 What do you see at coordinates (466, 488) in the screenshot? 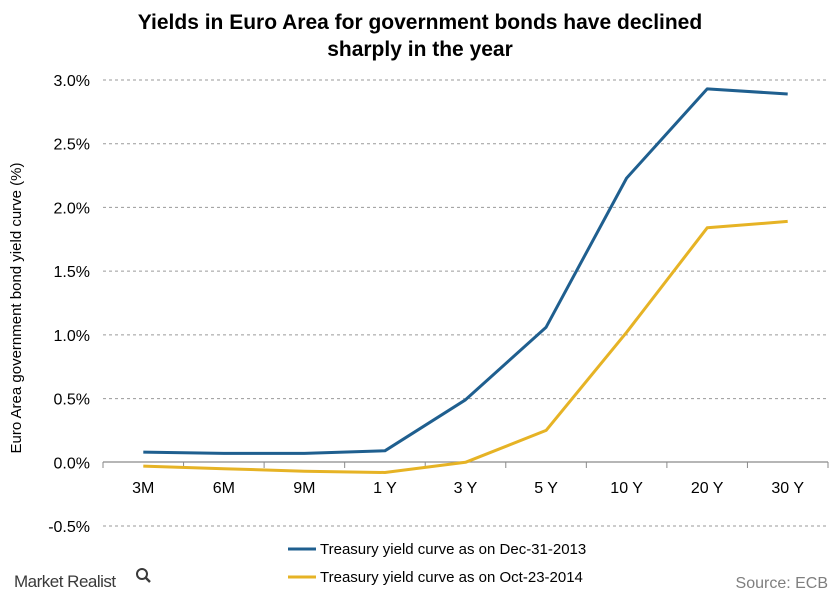
I see `x-tick-label: 3 Y` at bounding box center [466, 488].